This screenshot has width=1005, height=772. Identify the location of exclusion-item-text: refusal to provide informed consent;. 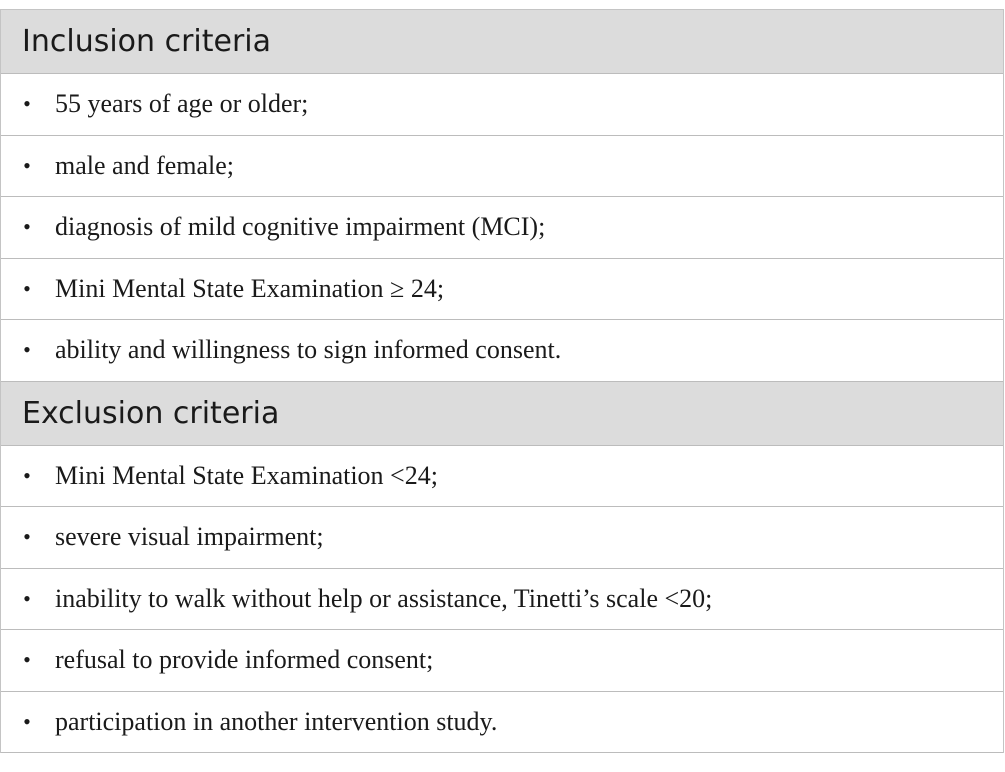
(244, 660).